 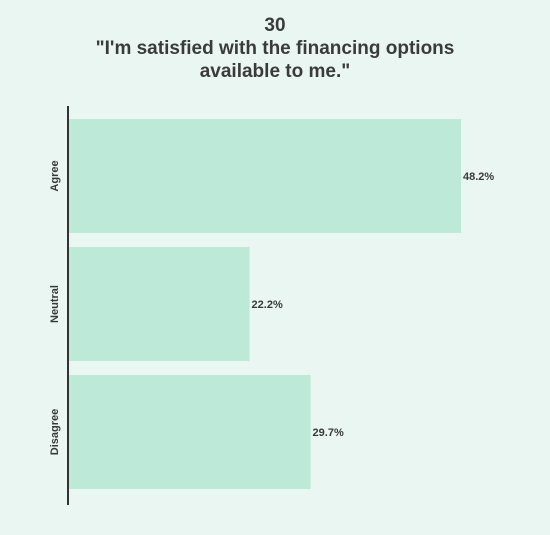 I want to click on category-label-disagree: Disagree, so click(x=55, y=432).